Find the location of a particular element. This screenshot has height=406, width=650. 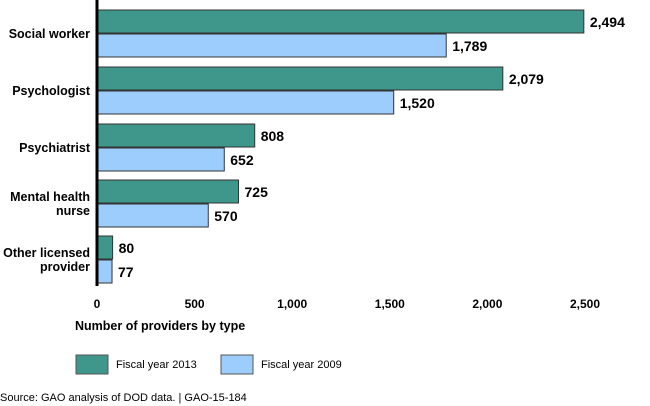

category-label: provider is located at coordinates (65, 267).